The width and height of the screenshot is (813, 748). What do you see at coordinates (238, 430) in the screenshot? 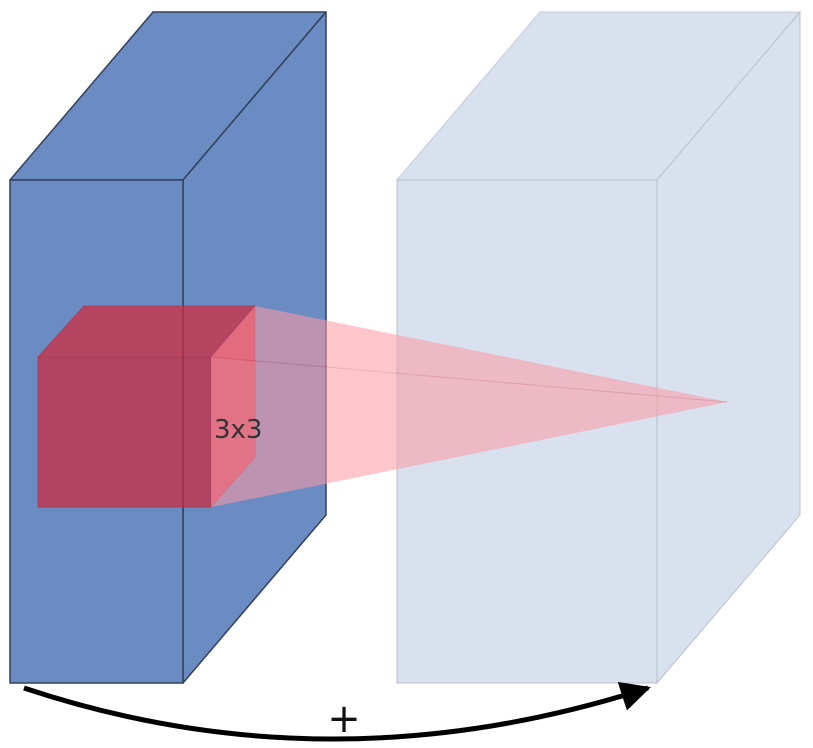
I see `kernel-size-label: 3x3` at bounding box center [238, 430].